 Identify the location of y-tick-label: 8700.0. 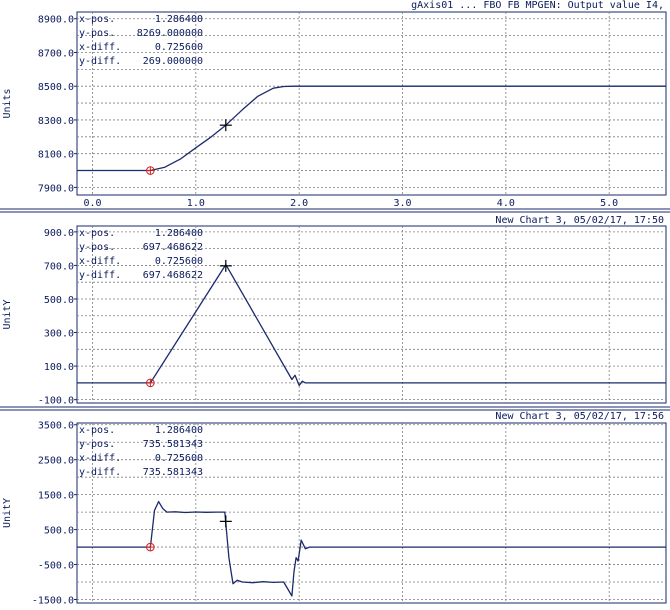
(56, 53).